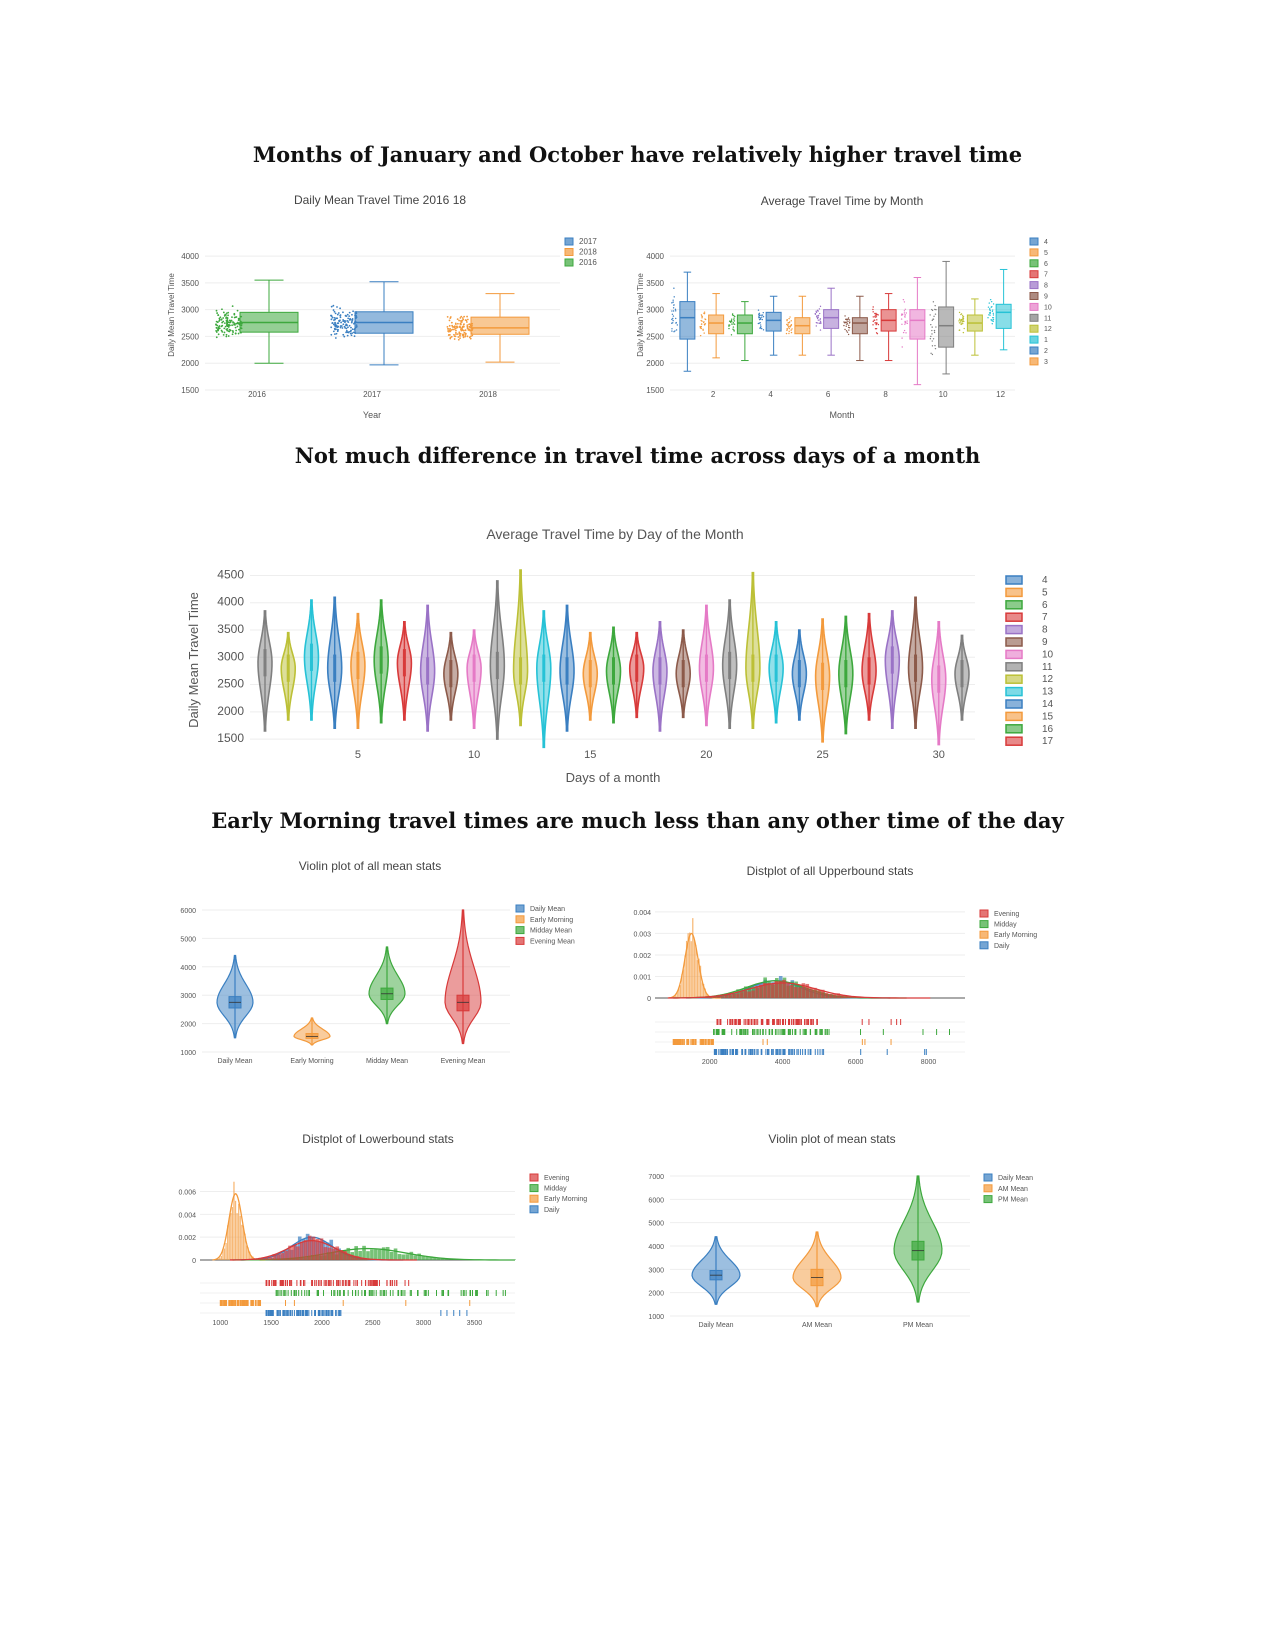 This screenshot has height=1650, width=1275. I want to click on x-tick-label: 2, so click(713, 394).